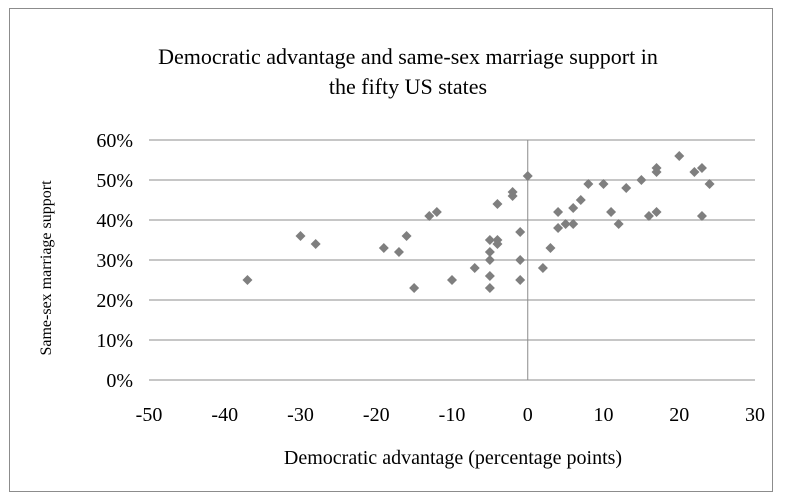 The height and width of the screenshot is (501, 786). What do you see at coordinates (300, 415) in the screenshot?
I see `x-tick-label: -30` at bounding box center [300, 415].